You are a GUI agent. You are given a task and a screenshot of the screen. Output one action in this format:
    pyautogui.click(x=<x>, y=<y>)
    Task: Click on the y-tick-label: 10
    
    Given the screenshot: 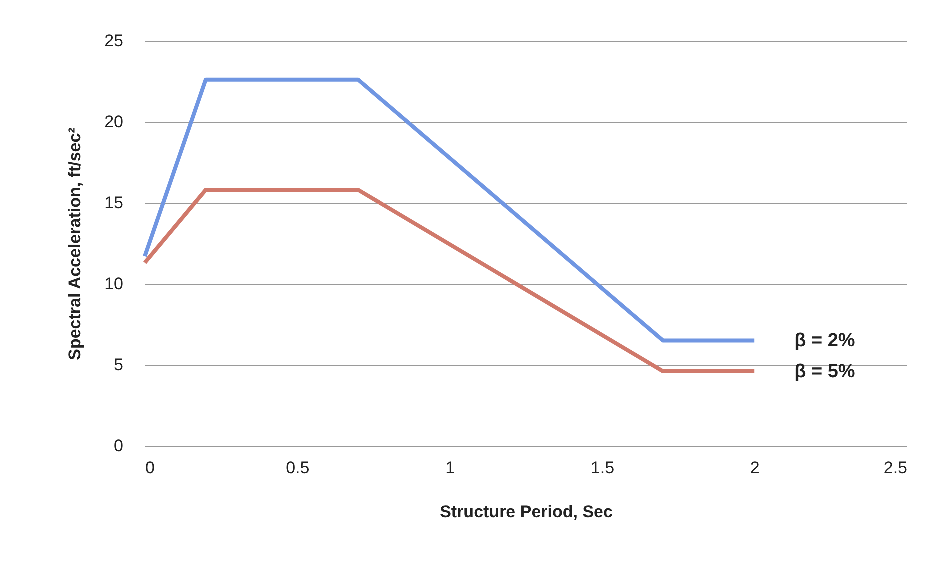 What is the action you would take?
    pyautogui.click(x=114, y=284)
    